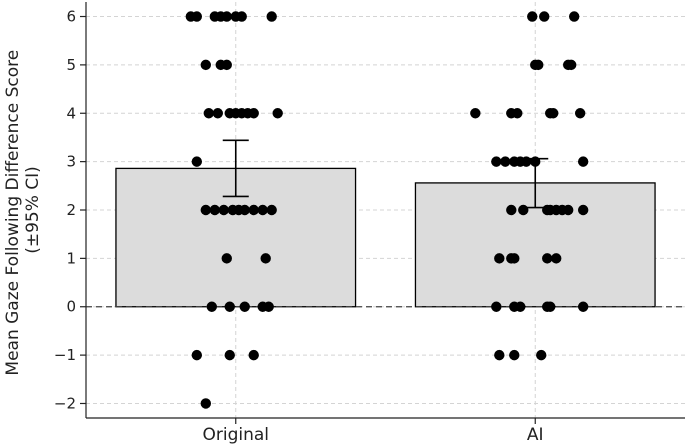 Image resolution: width=685 pixels, height=445 pixels. Describe the element at coordinates (71, 162) in the screenshot. I see `y-tick-label: 3` at that location.